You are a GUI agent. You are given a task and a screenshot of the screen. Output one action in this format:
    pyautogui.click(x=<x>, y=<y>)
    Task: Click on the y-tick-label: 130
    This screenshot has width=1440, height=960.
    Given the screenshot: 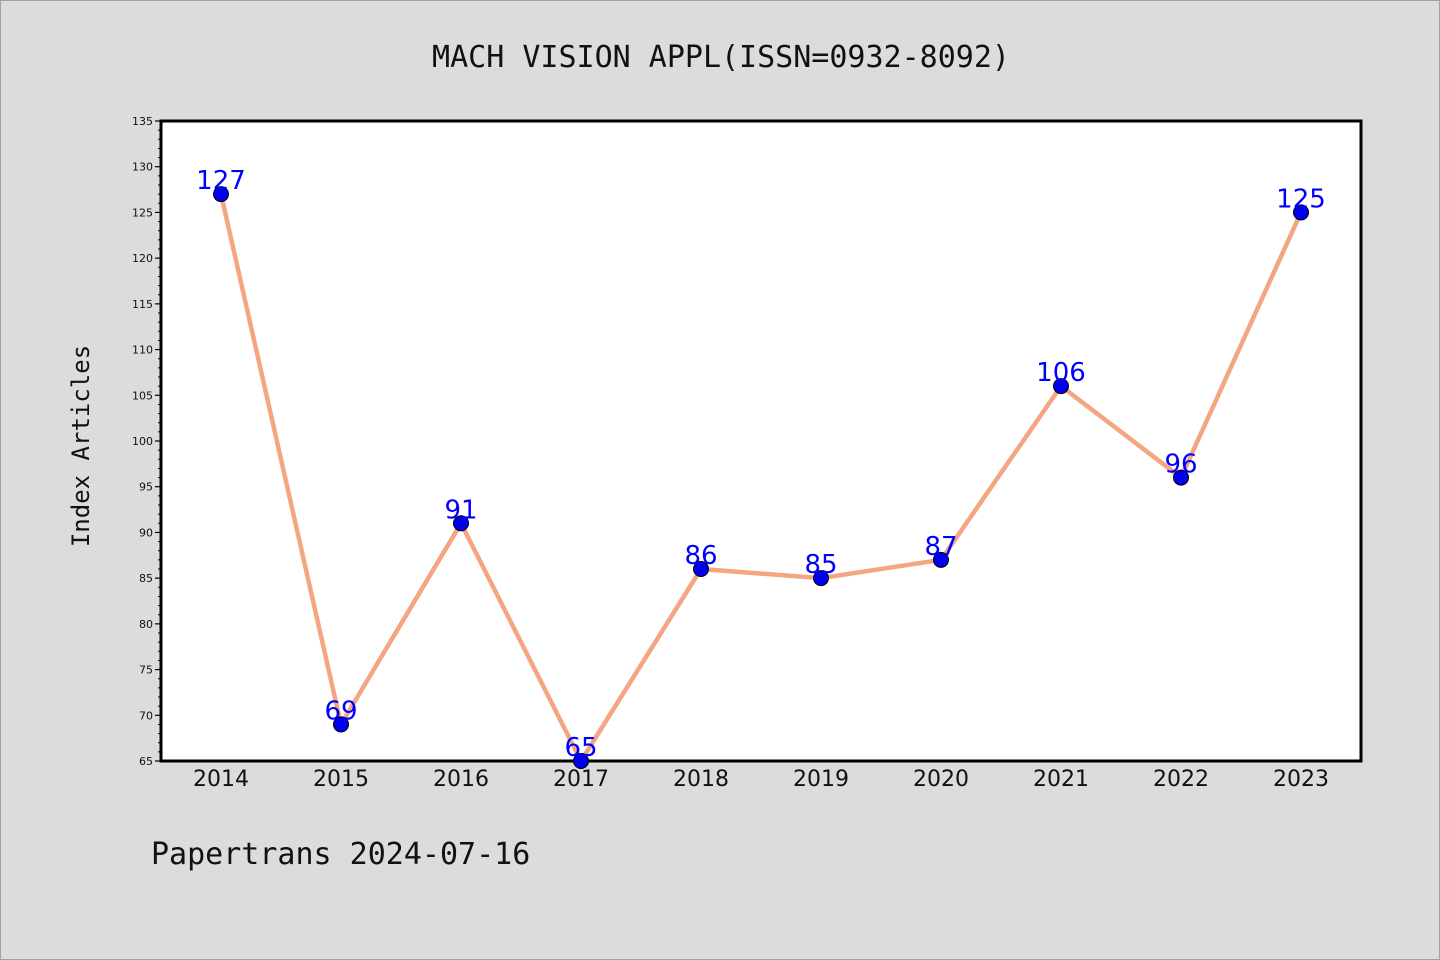 What is the action you would take?
    pyautogui.click(x=142, y=167)
    